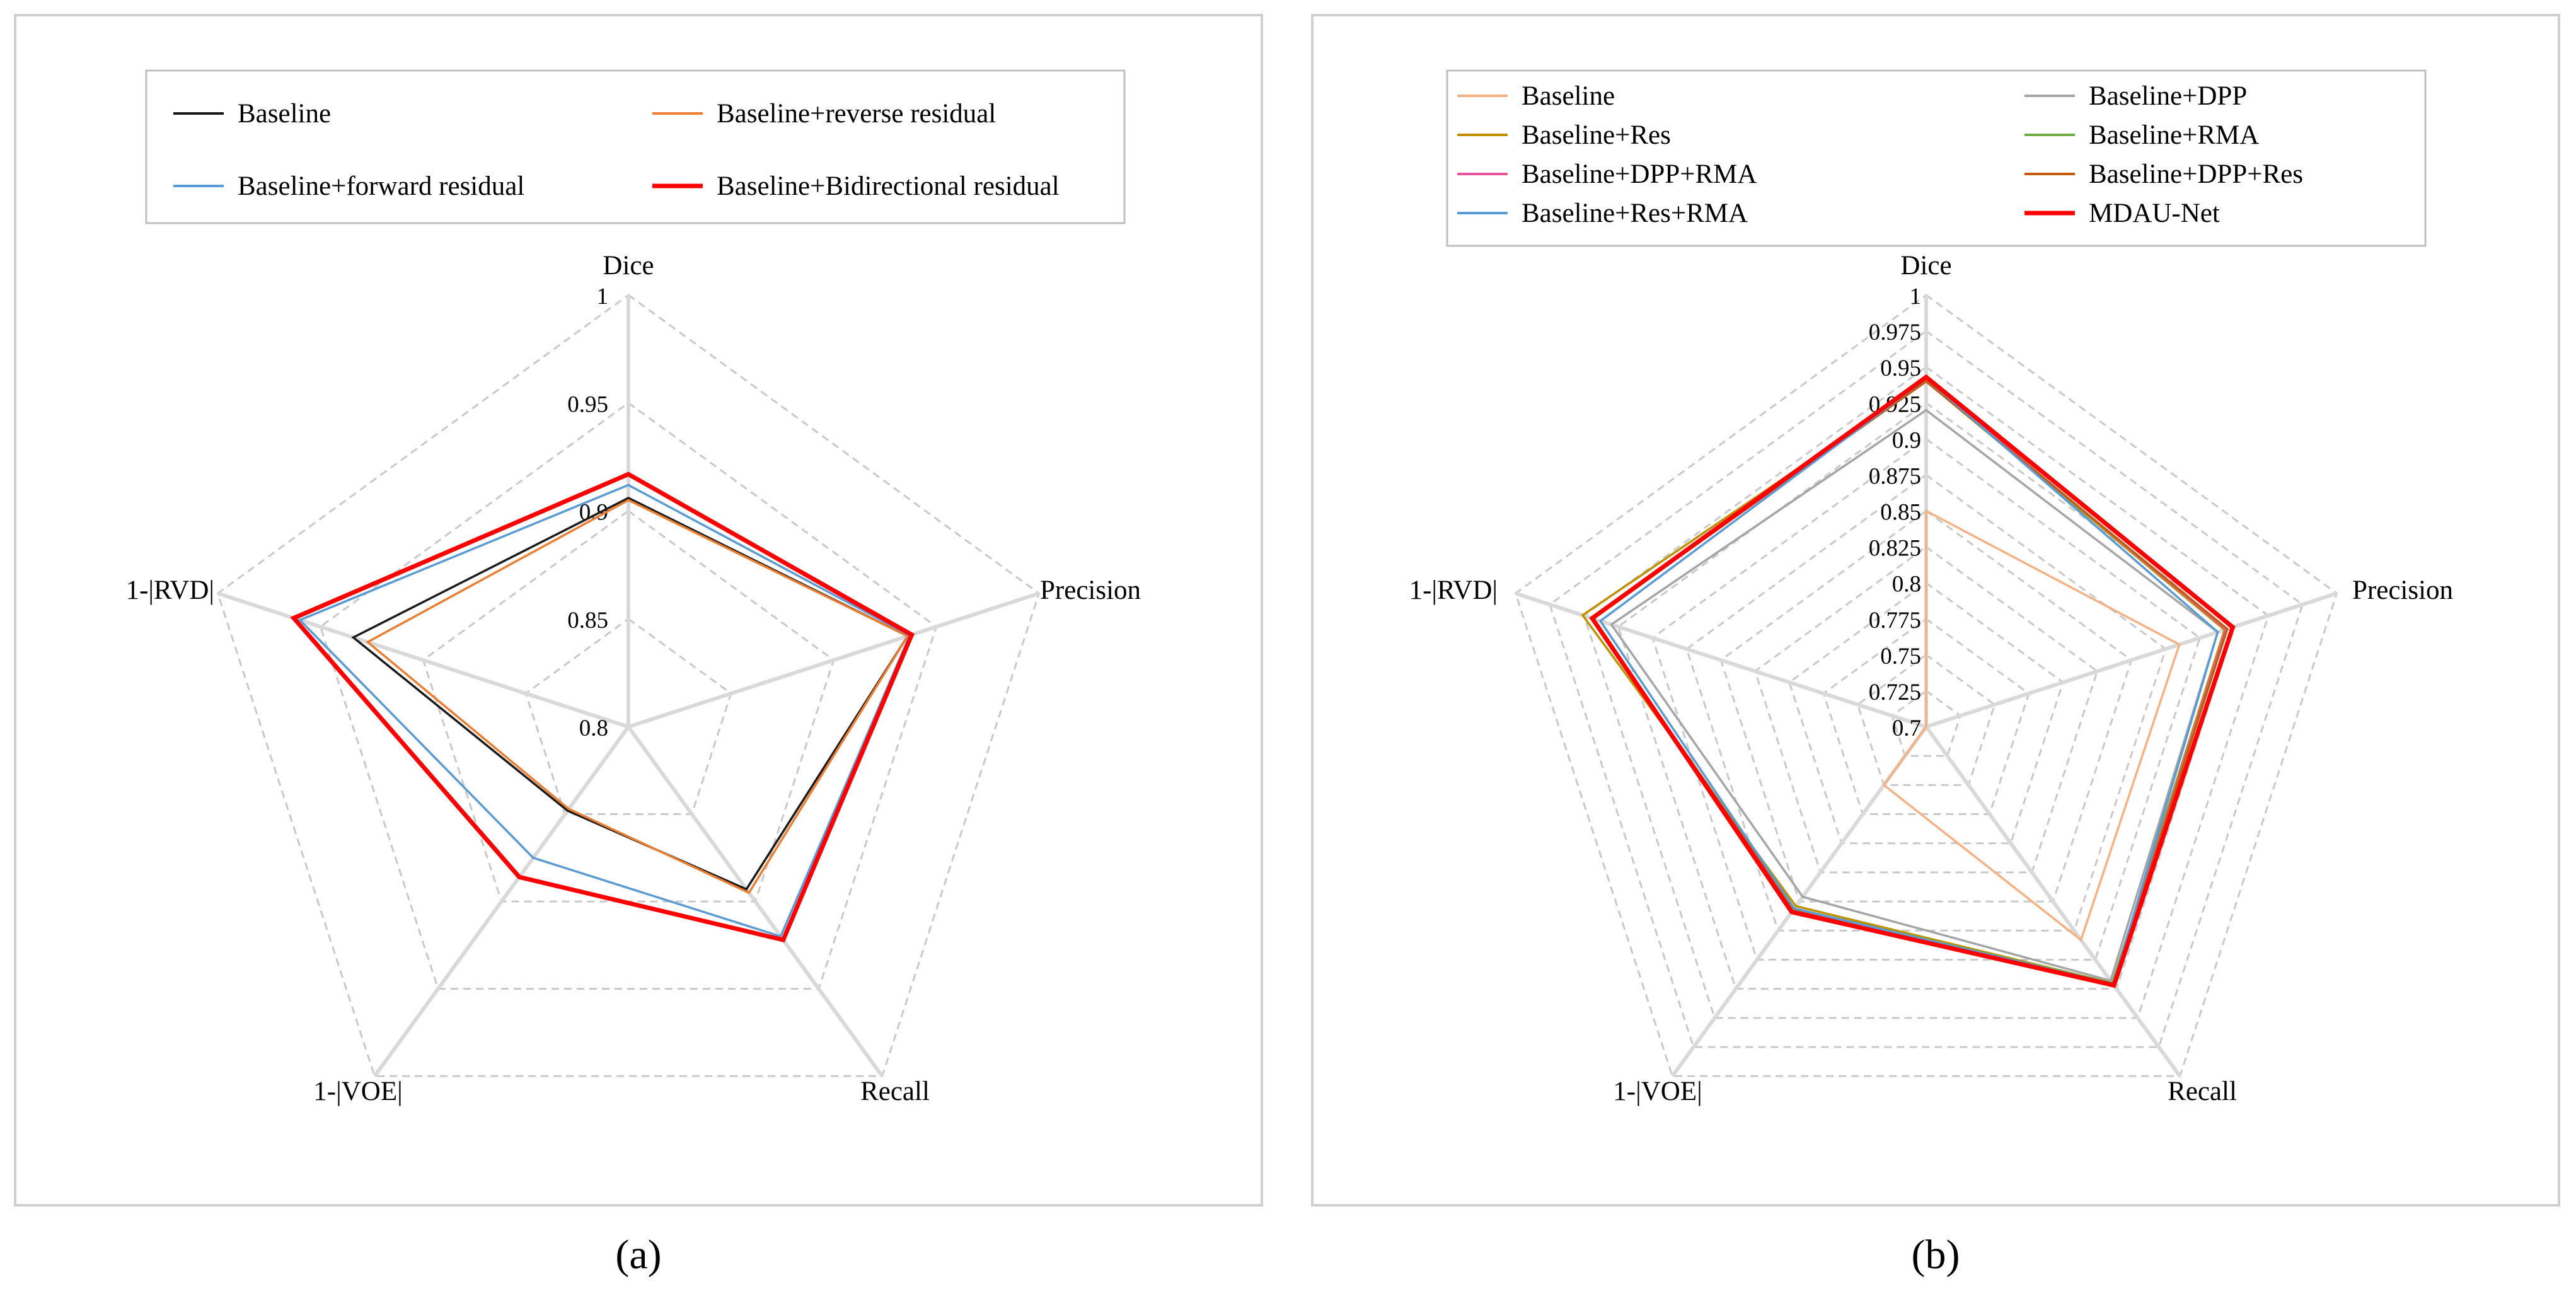  What do you see at coordinates (857, 114) in the screenshot?
I see `legend-label-baseline-reverse-residual: Baseline+reverse residual` at bounding box center [857, 114].